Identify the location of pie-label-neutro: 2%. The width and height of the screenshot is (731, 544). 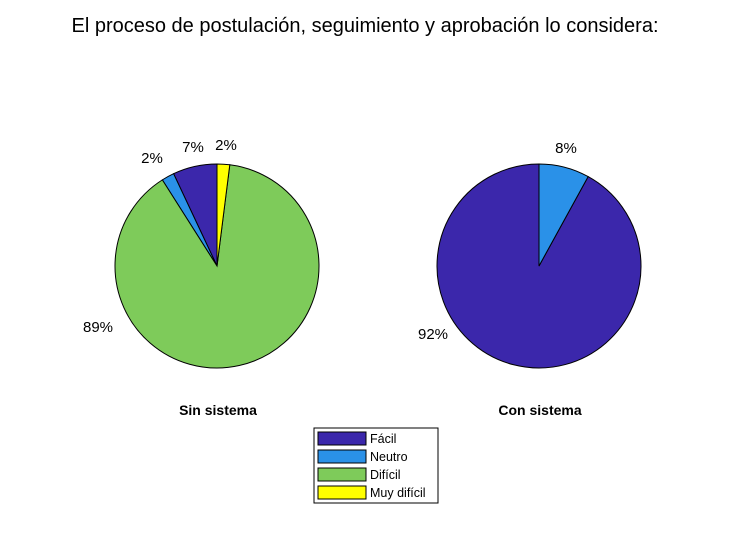
(152, 158).